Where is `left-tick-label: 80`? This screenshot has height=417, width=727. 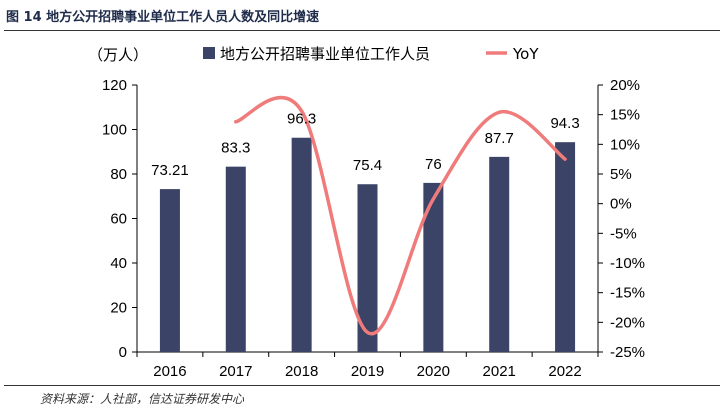 left-tick-label: 80 is located at coordinates (118, 174).